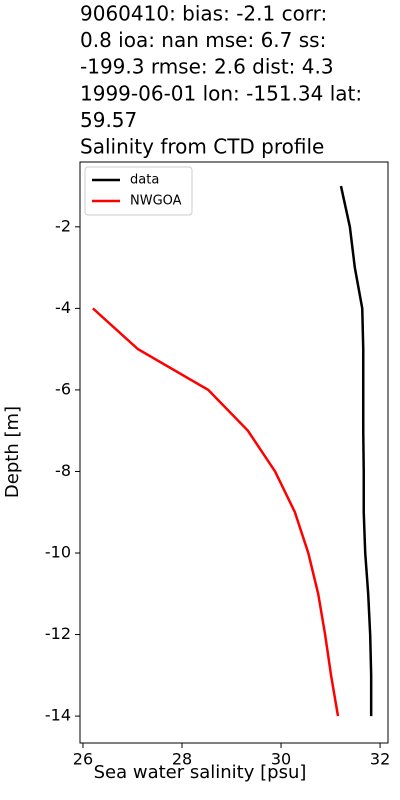 The width and height of the screenshot is (400, 800). Describe the element at coordinates (203, 40) in the screenshot. I see `chart-title: 0.8 ioa: nan mse: 6.7 ss:` at that location.